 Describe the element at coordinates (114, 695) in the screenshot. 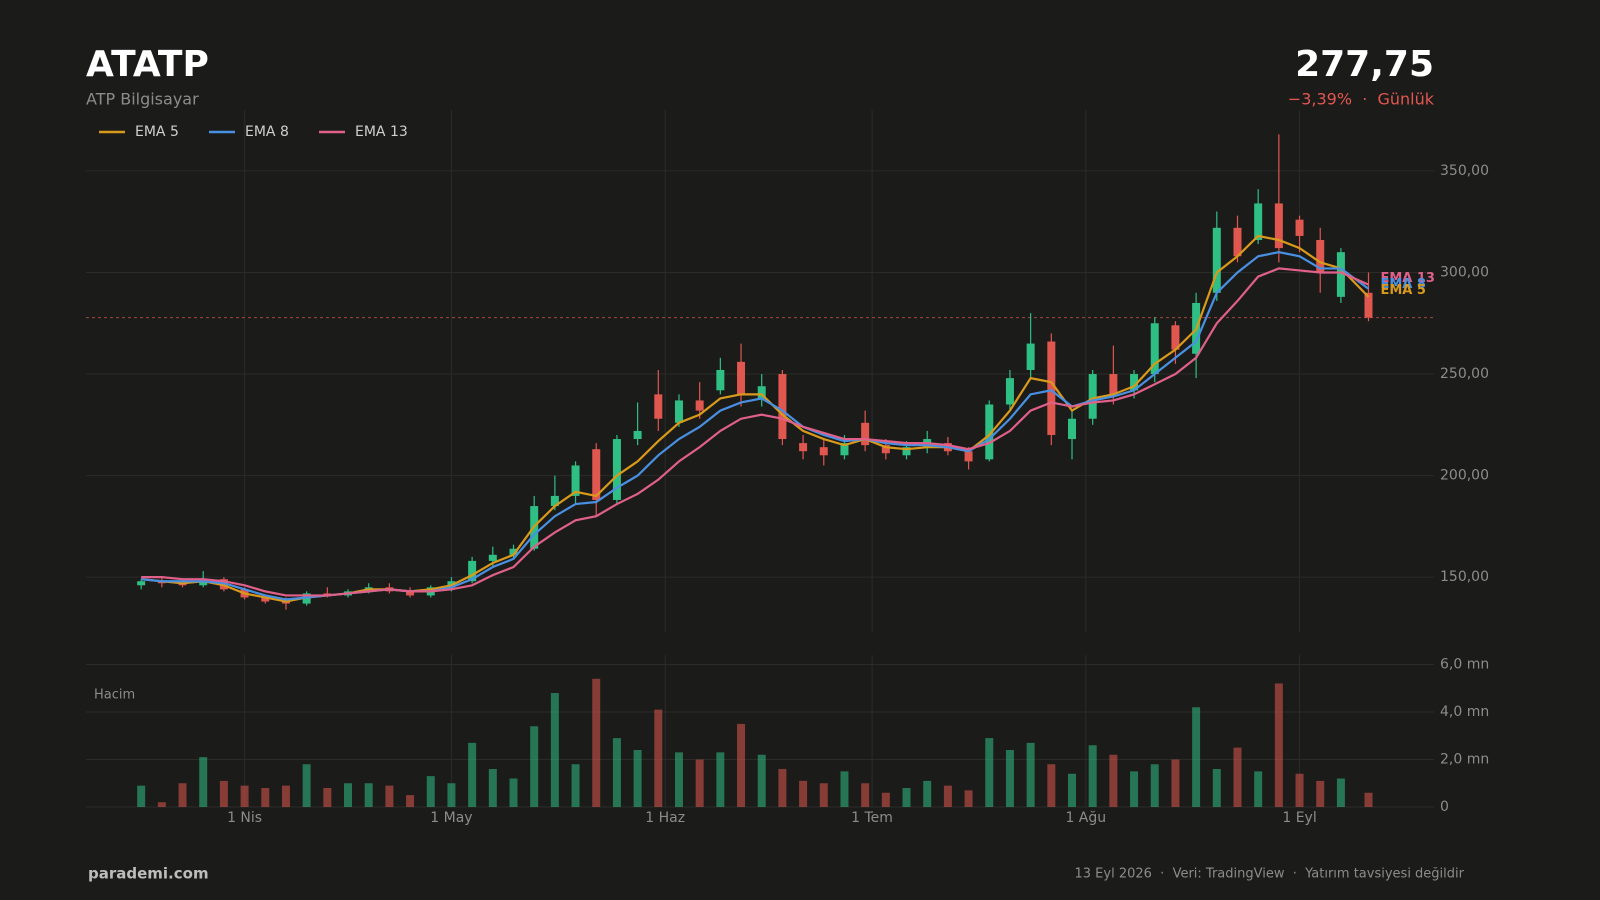

I see `volume-title: Hacim` at that location.